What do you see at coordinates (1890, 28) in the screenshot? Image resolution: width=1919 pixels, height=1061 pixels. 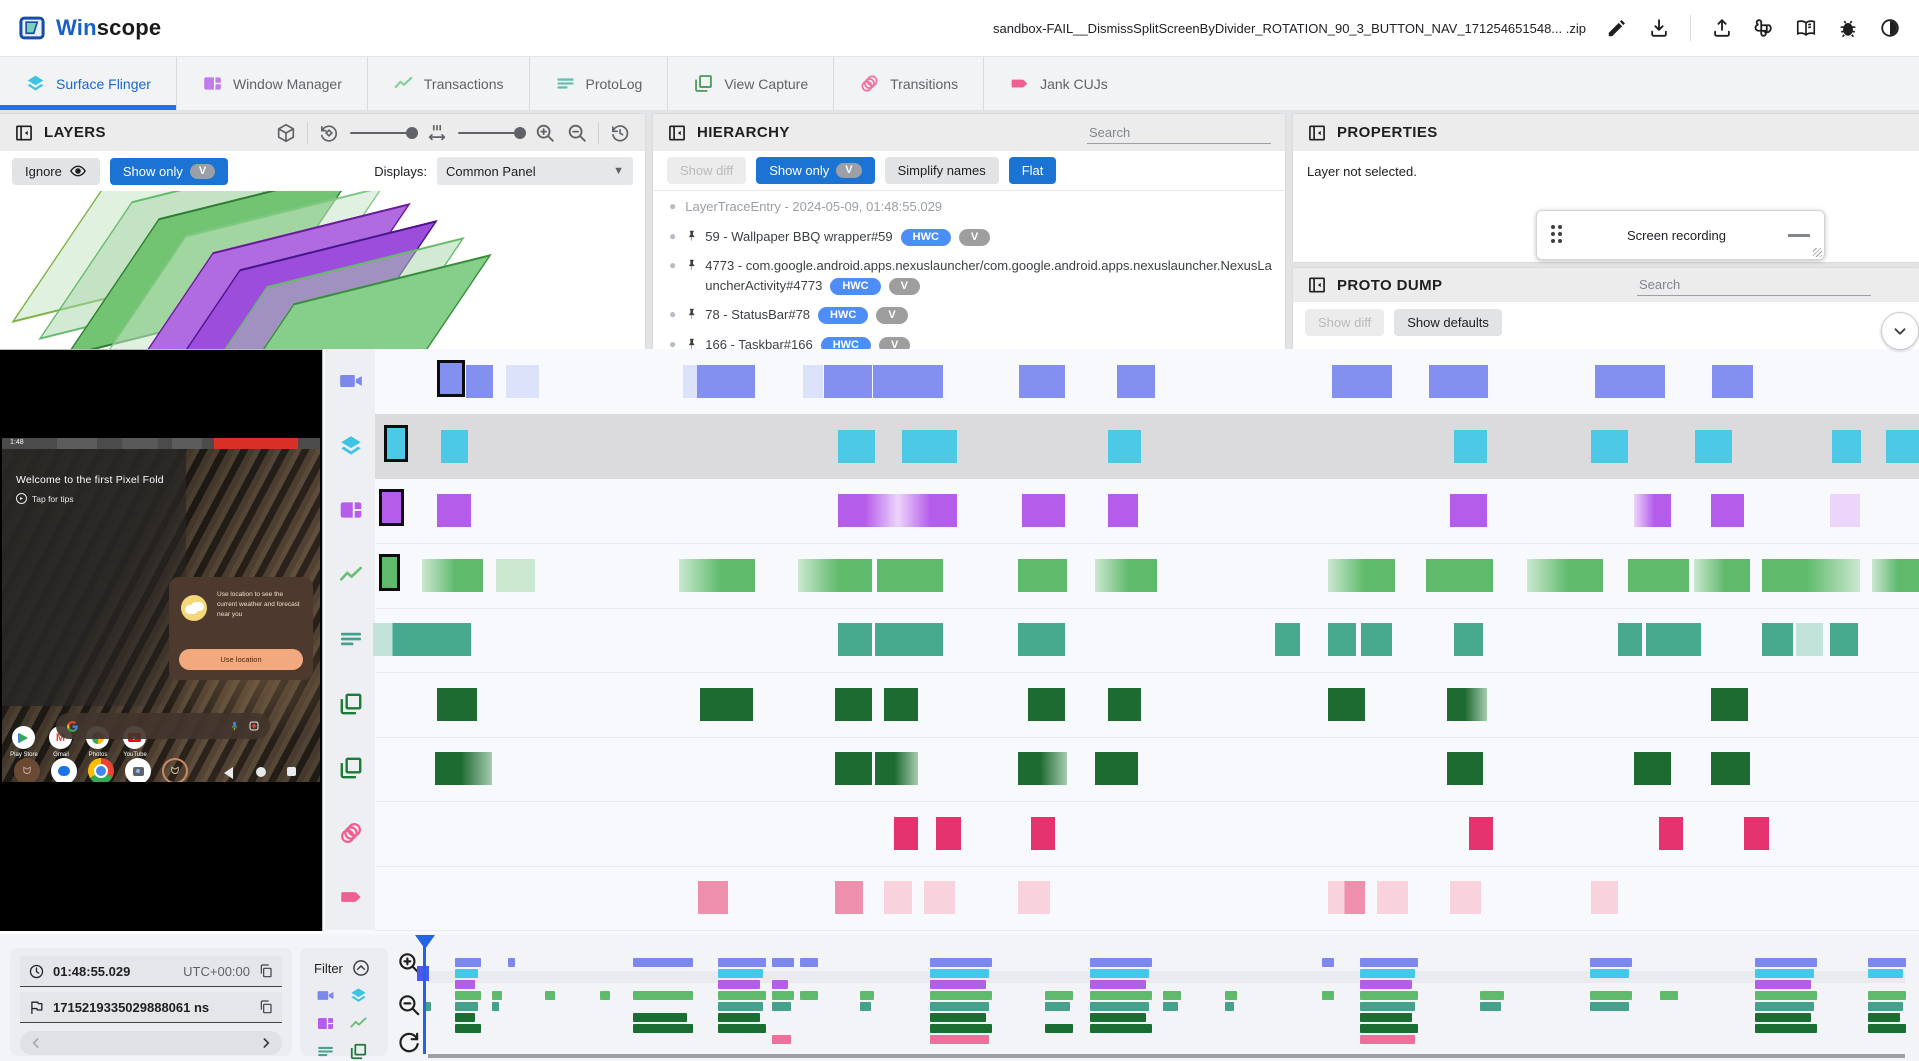 I see `dark-mode-toggle-icon` at bounding box center [1890, 28].